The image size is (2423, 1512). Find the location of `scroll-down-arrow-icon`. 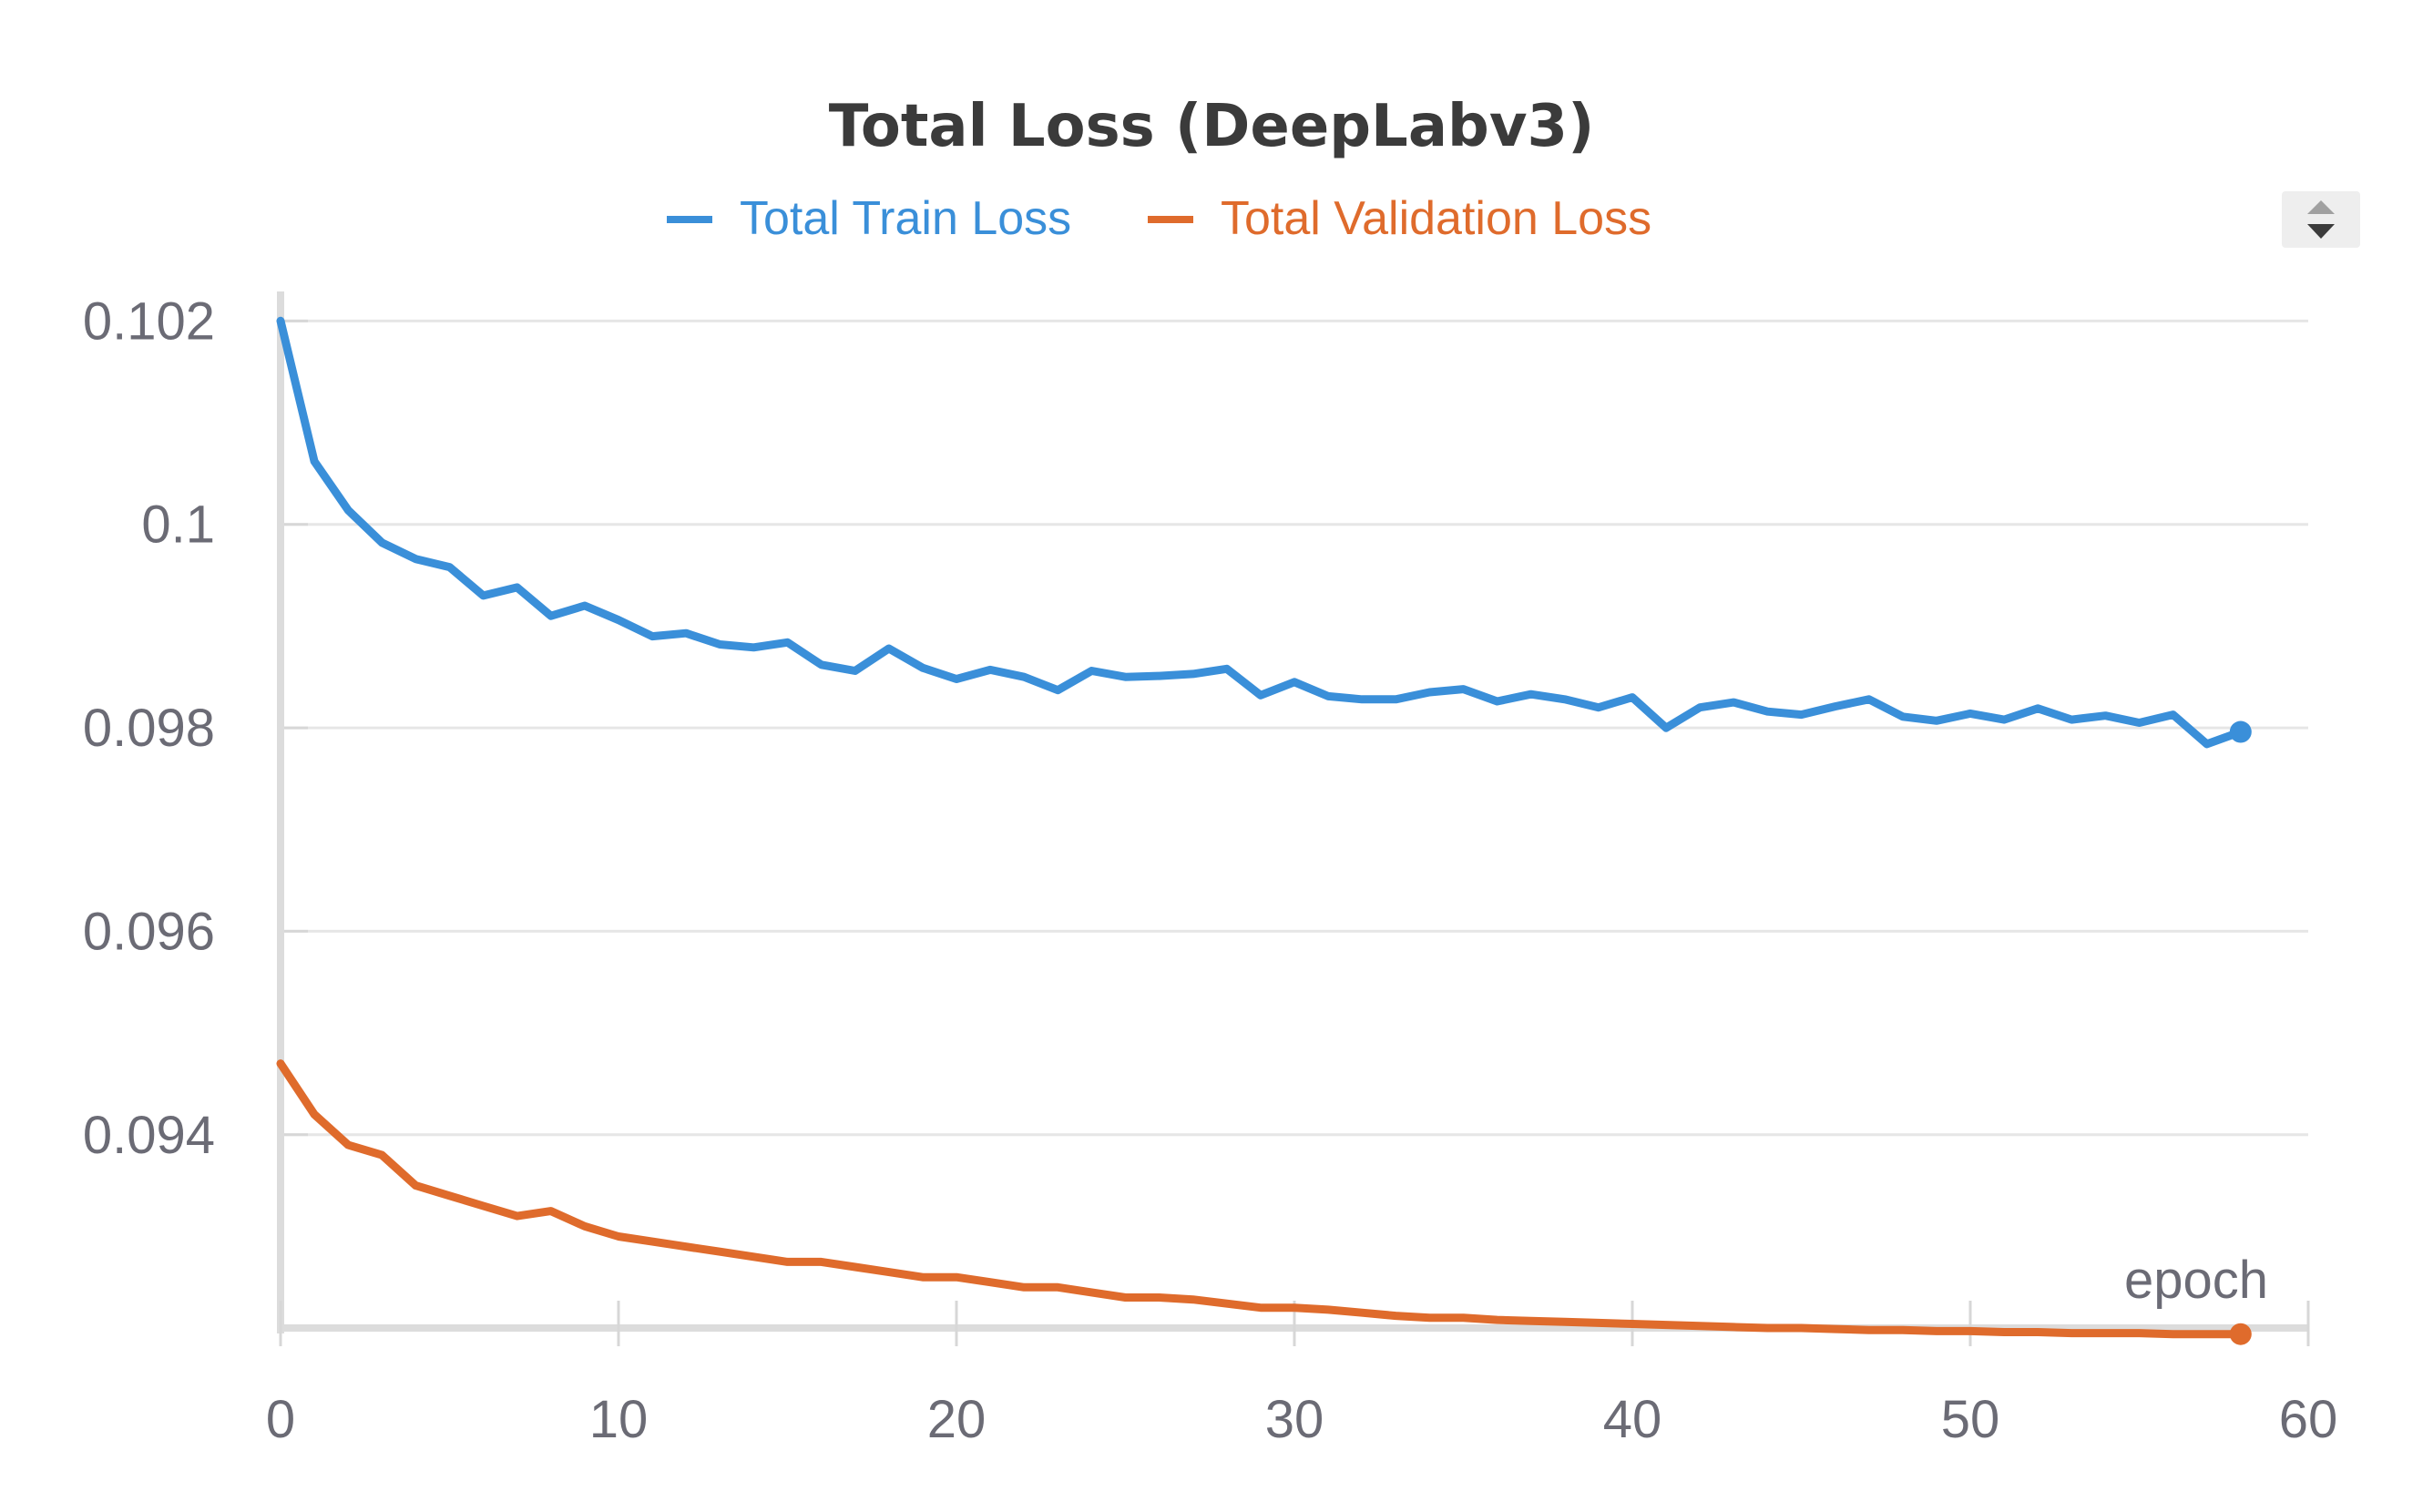

scroll-down-arrow-icon is located at coordinates (2321, 231).